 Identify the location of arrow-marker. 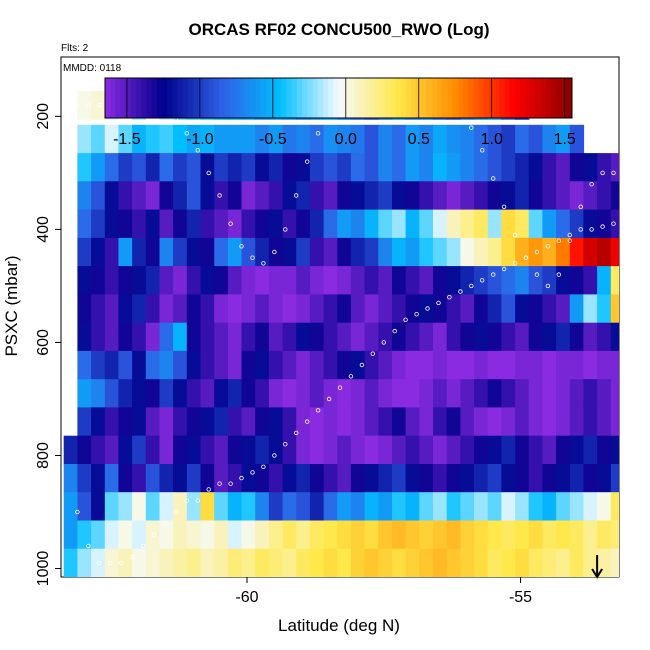
(597, 567).